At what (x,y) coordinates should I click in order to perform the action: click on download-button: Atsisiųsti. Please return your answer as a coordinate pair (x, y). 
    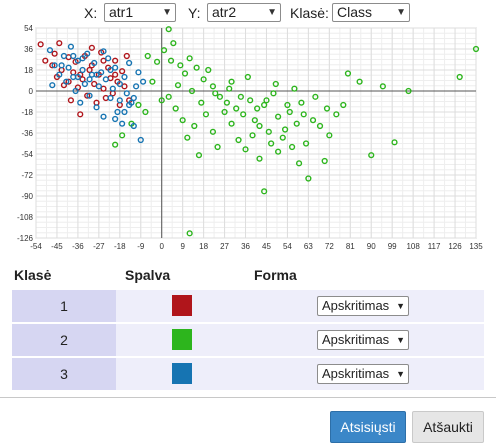
    Looking at the image, I should click on (368, 427).